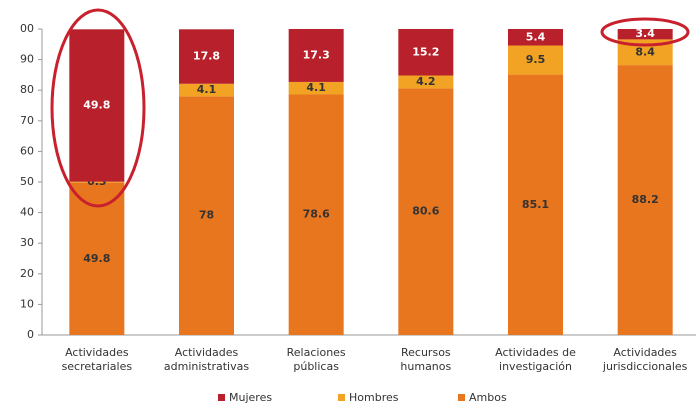  What do you see at coordinates (27, 89) in the screenshot?
I see `y-tick-label: 80` at bounding box center [27, 89].